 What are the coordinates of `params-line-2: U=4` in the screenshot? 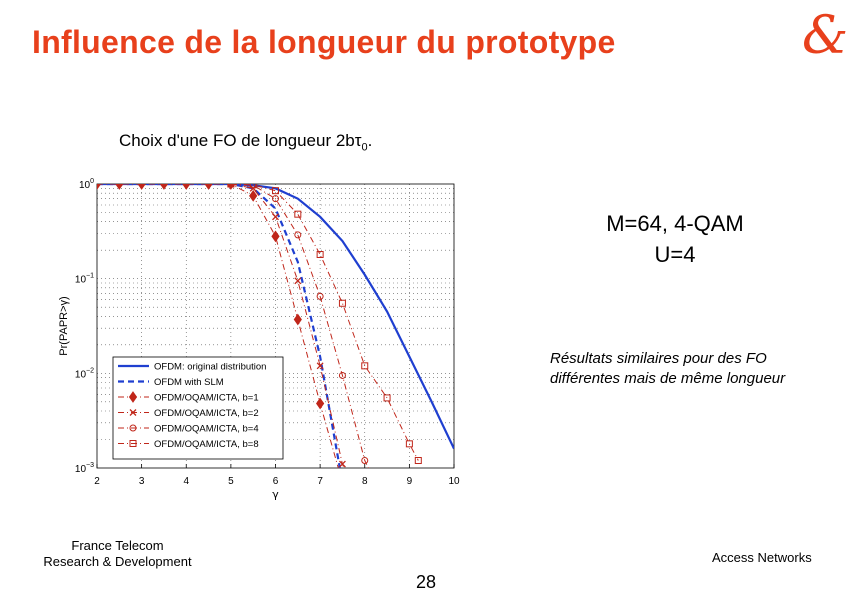 It's located at (675, 254).